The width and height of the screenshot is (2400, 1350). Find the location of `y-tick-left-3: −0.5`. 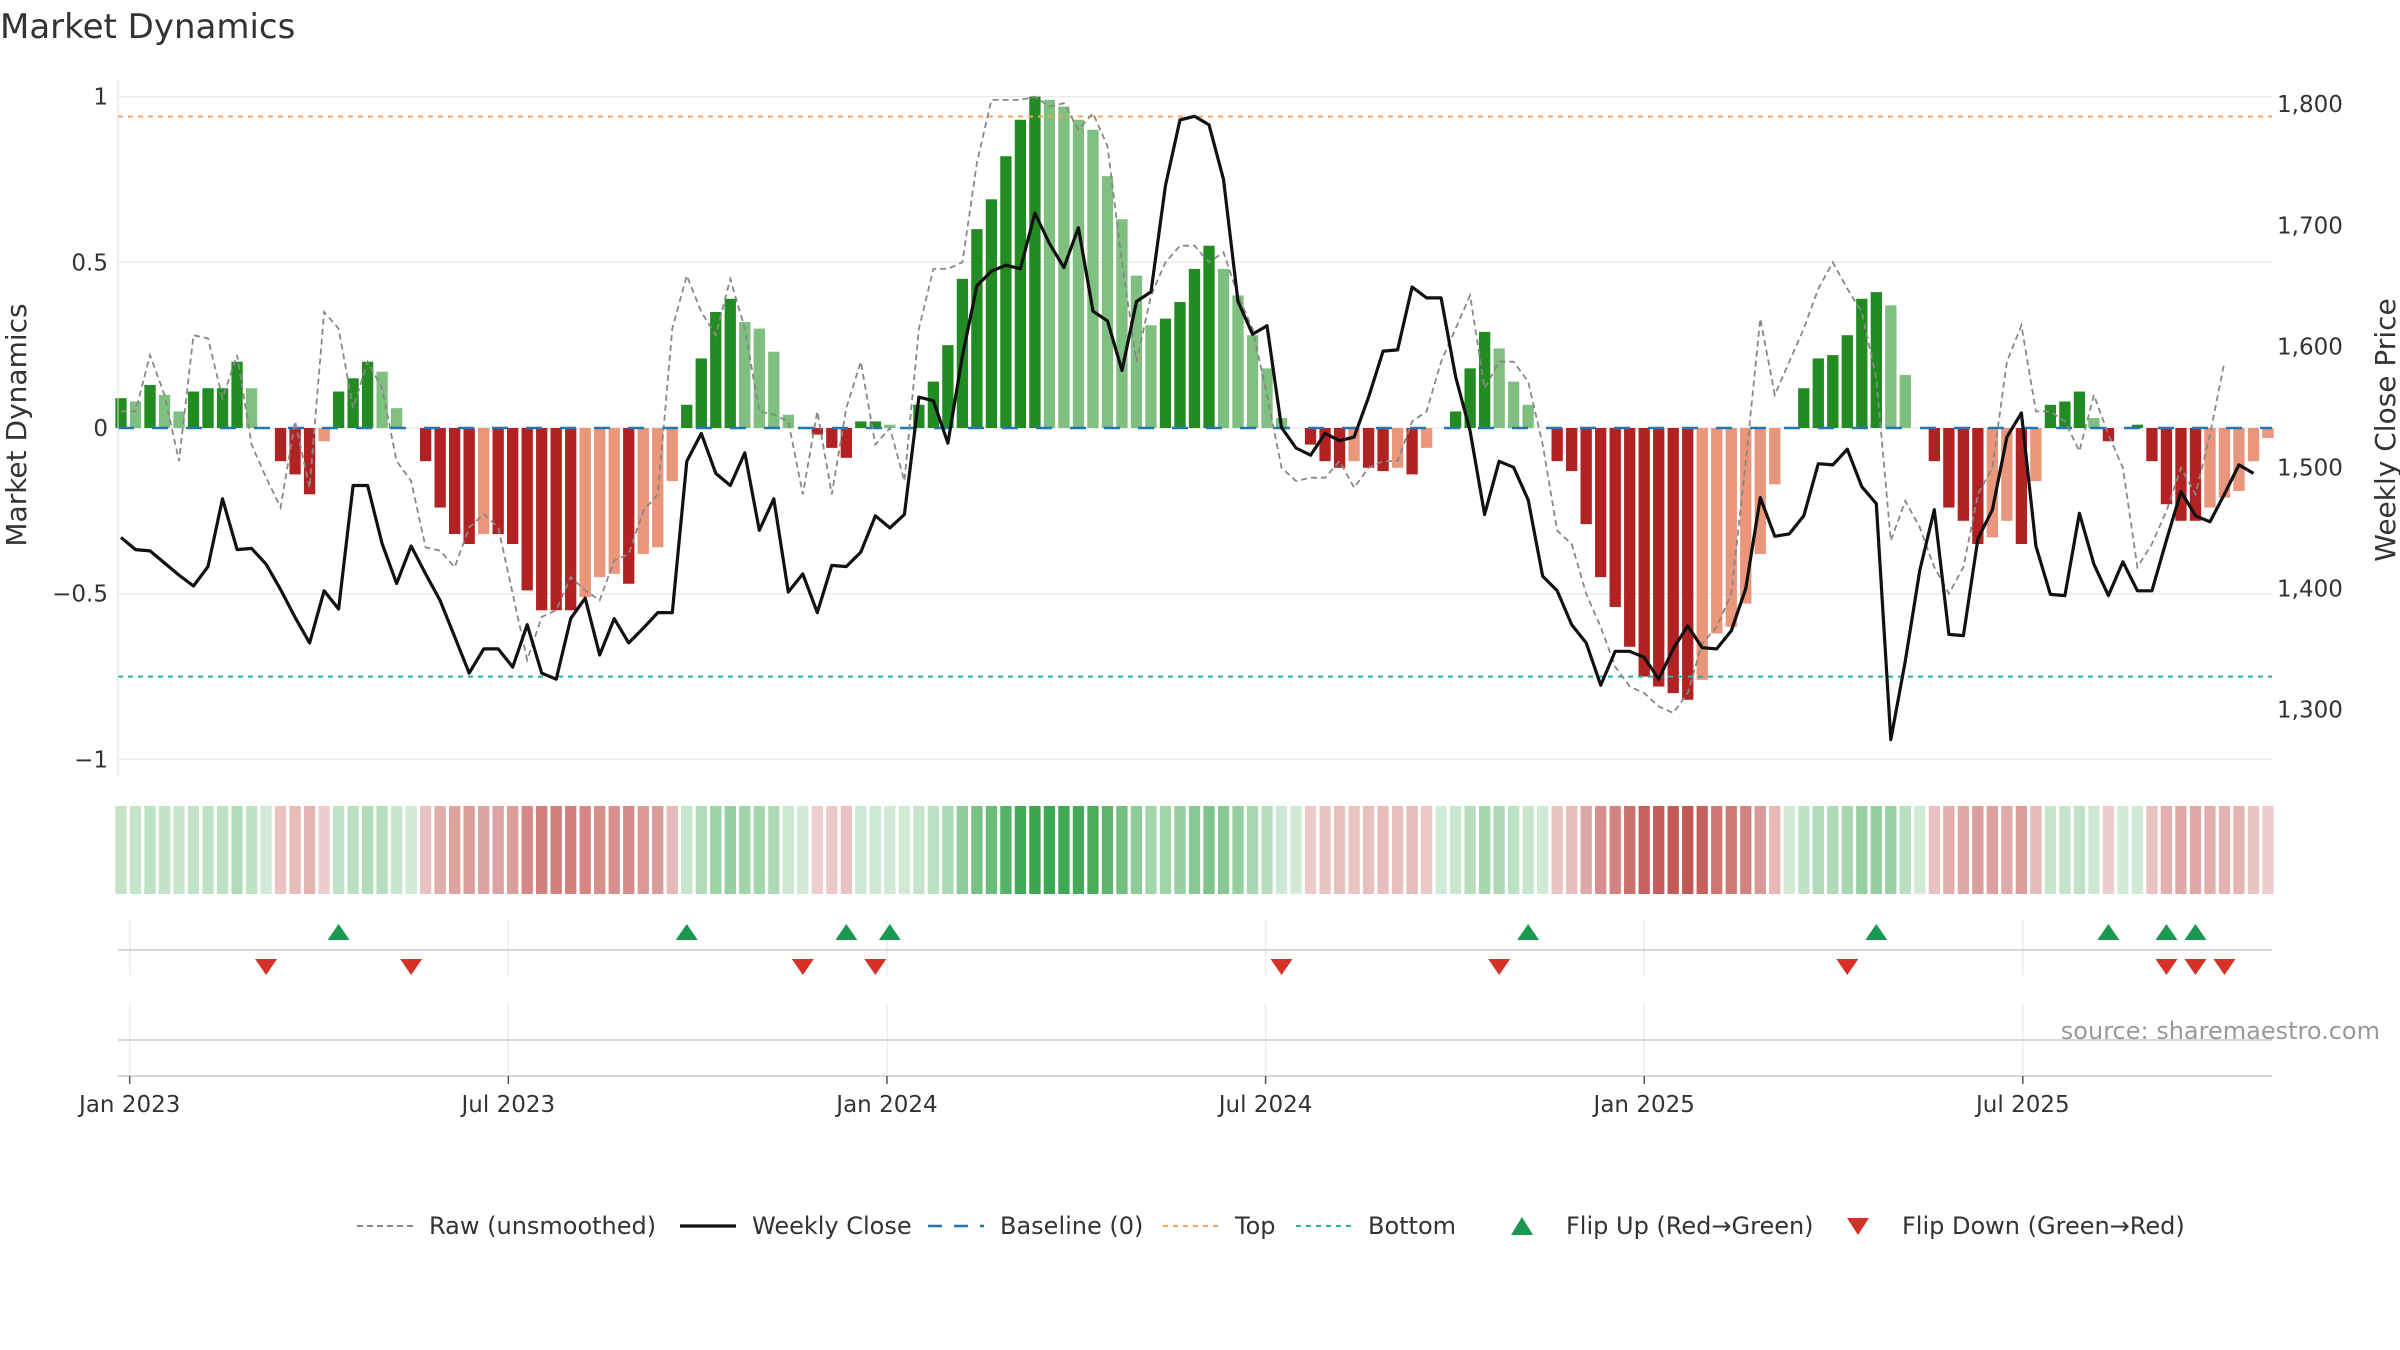

y-tick-left-3: −0.5 is located at coordinates (80, 595).